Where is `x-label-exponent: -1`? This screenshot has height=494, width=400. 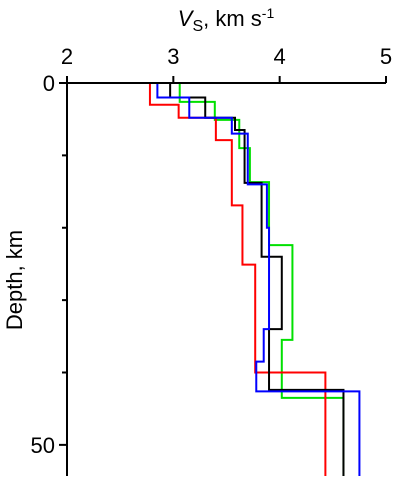 x-label-exponent: -1 is located at coordinates (268, 13).